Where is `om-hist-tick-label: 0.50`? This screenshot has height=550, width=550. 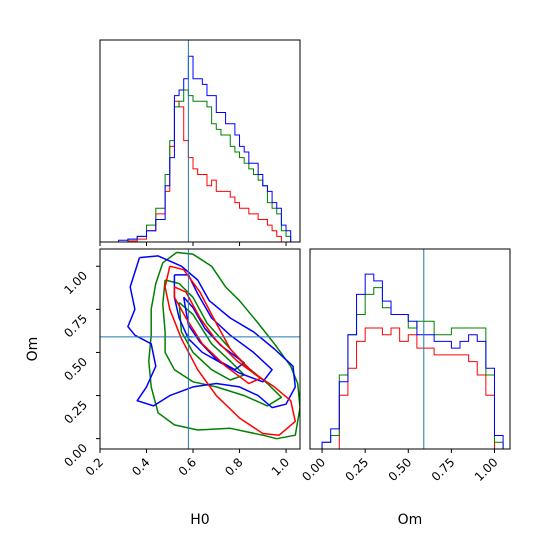 om-hist-tick-label: 0.50 is located at coordinates (400, 469).